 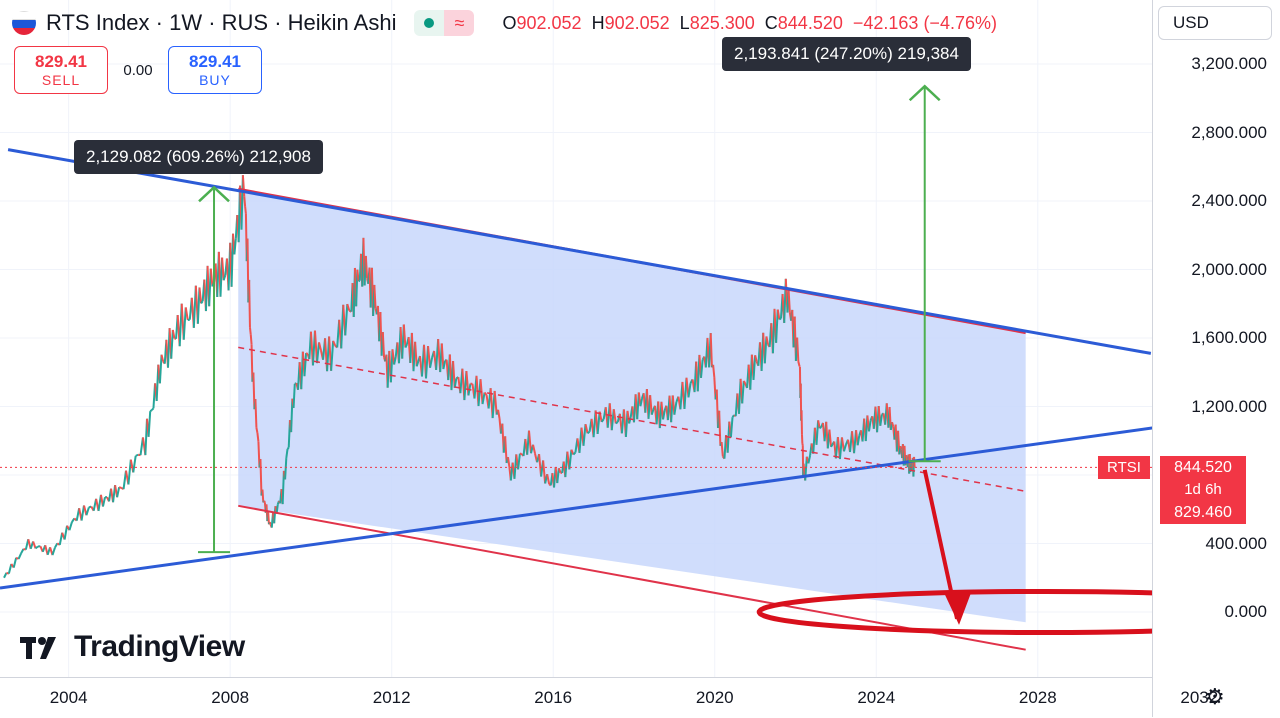 I want to click on price-axis-tick: 3,200.000, so click(x=1229, y=64).